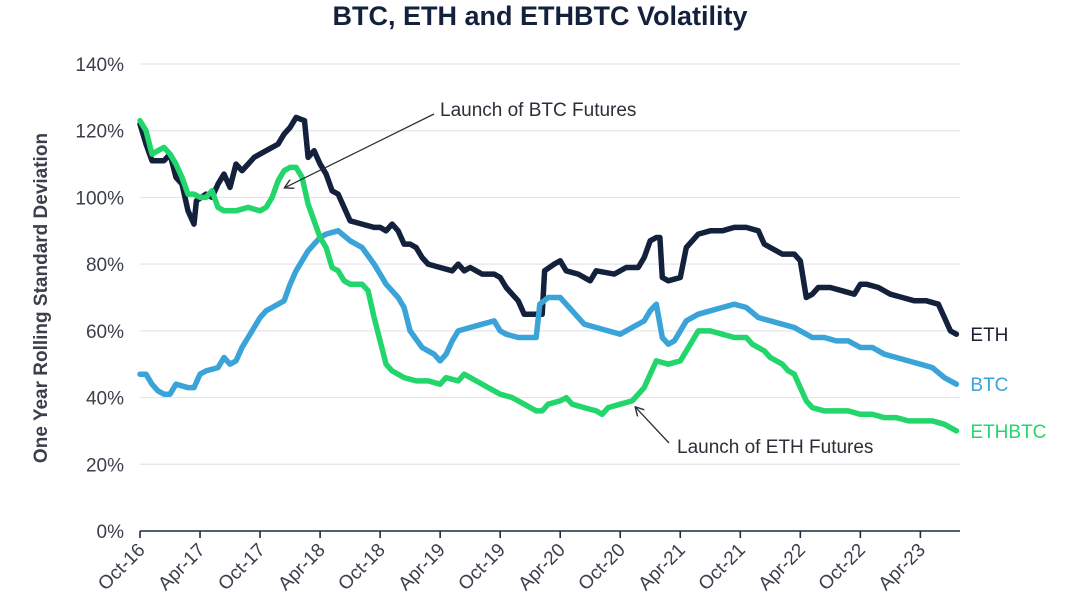  What do you see at coordinates (722, 567) in the screenshot?
I see `x-tick-label: Oct-21` at bounding box center [722, 567].